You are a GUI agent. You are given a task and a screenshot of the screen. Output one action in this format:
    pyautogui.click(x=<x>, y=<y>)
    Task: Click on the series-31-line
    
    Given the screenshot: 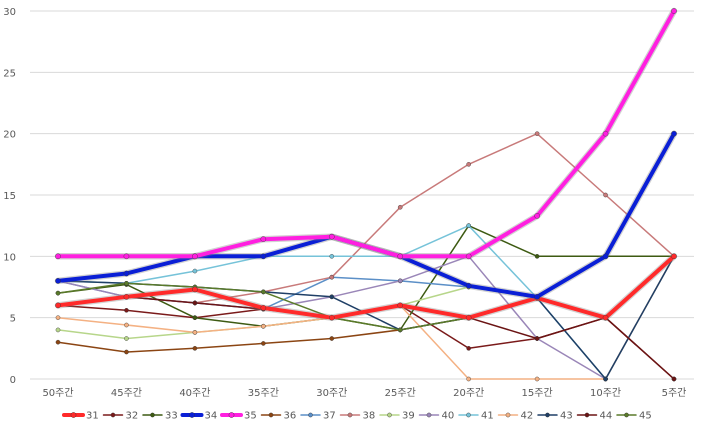 What is the action you would take?
    pyautogui.click(x=366, y=287)
    